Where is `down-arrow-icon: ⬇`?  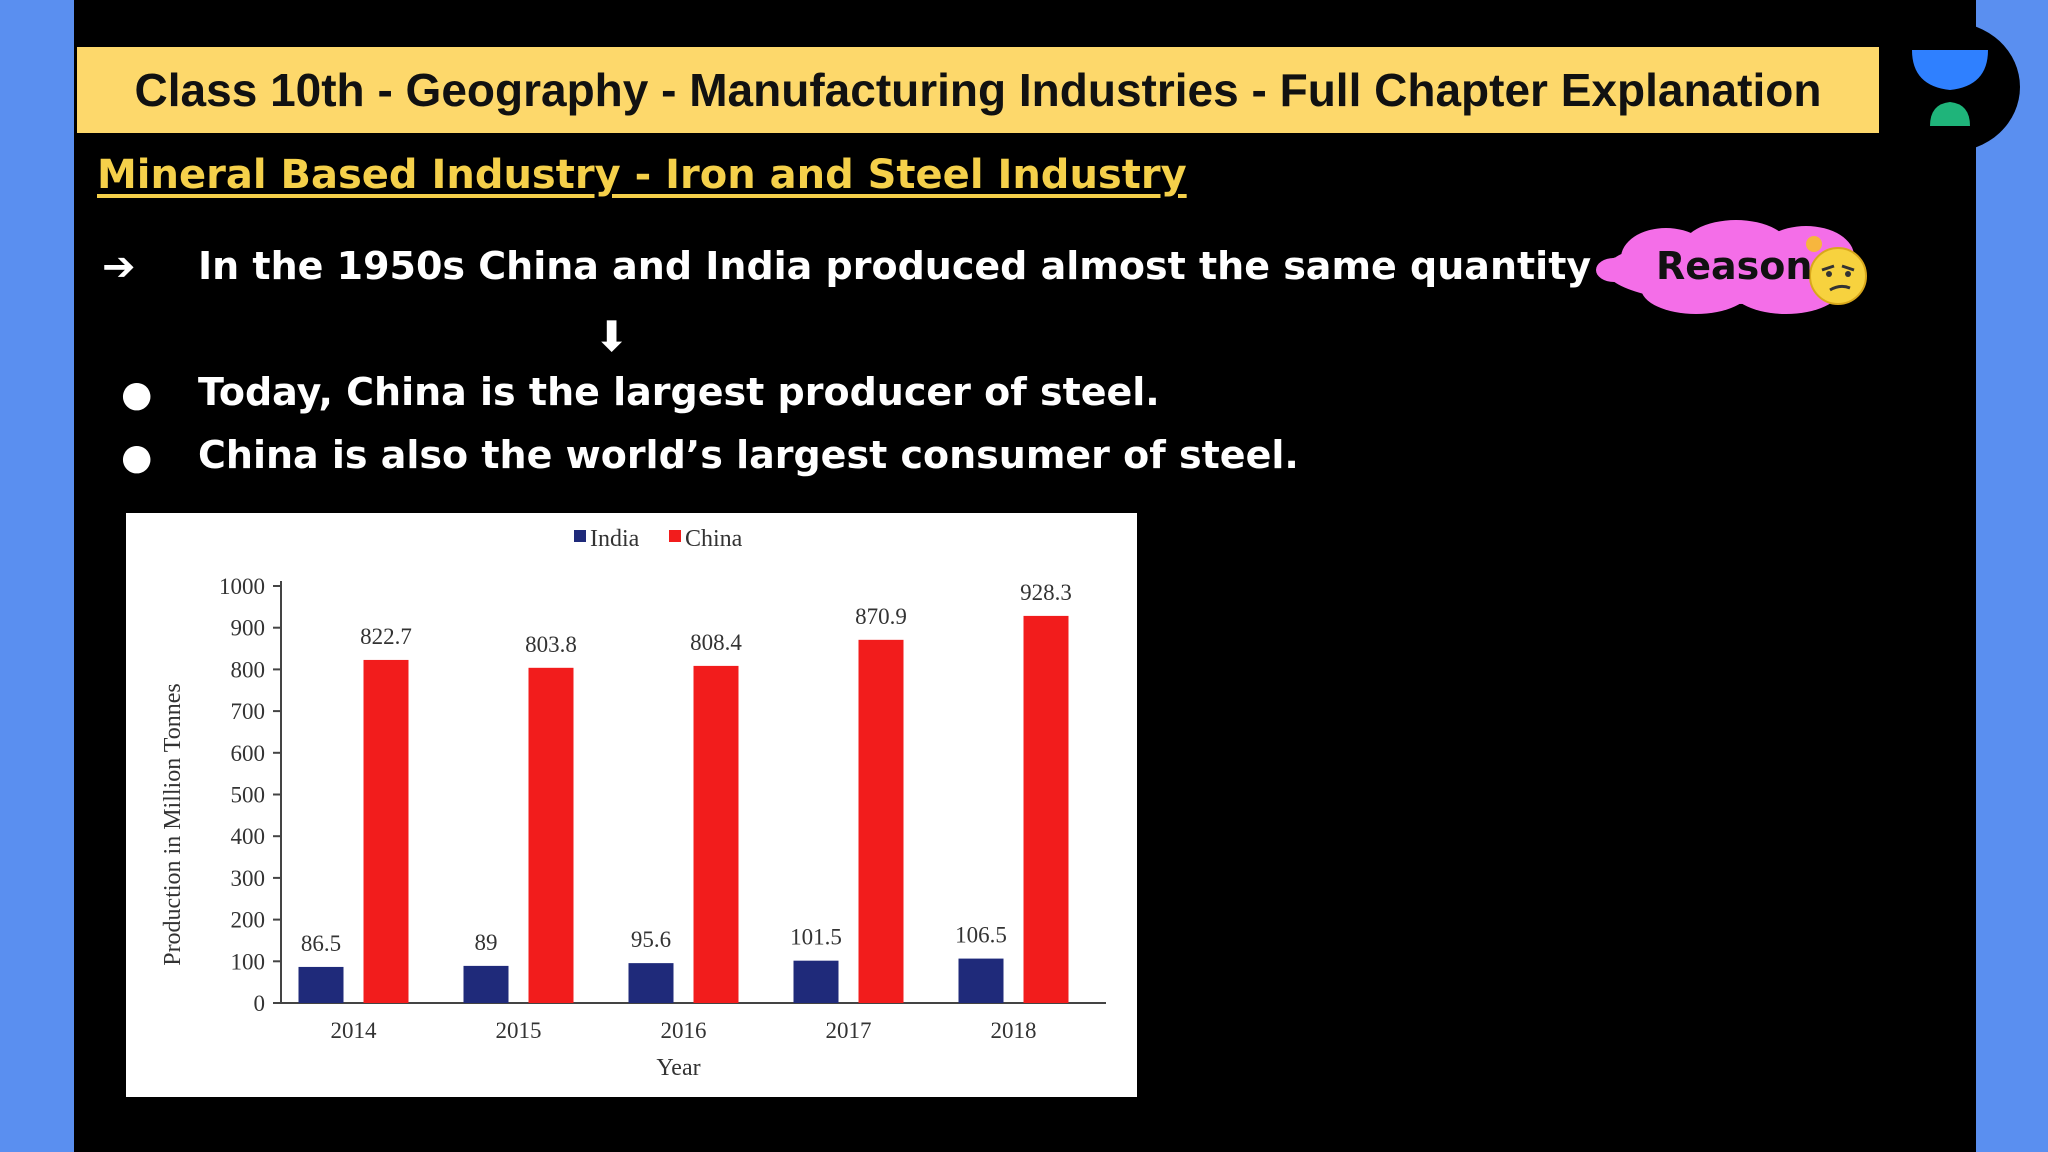
down-arrow-icon: ⬇ is located at coordinates (612, 336).